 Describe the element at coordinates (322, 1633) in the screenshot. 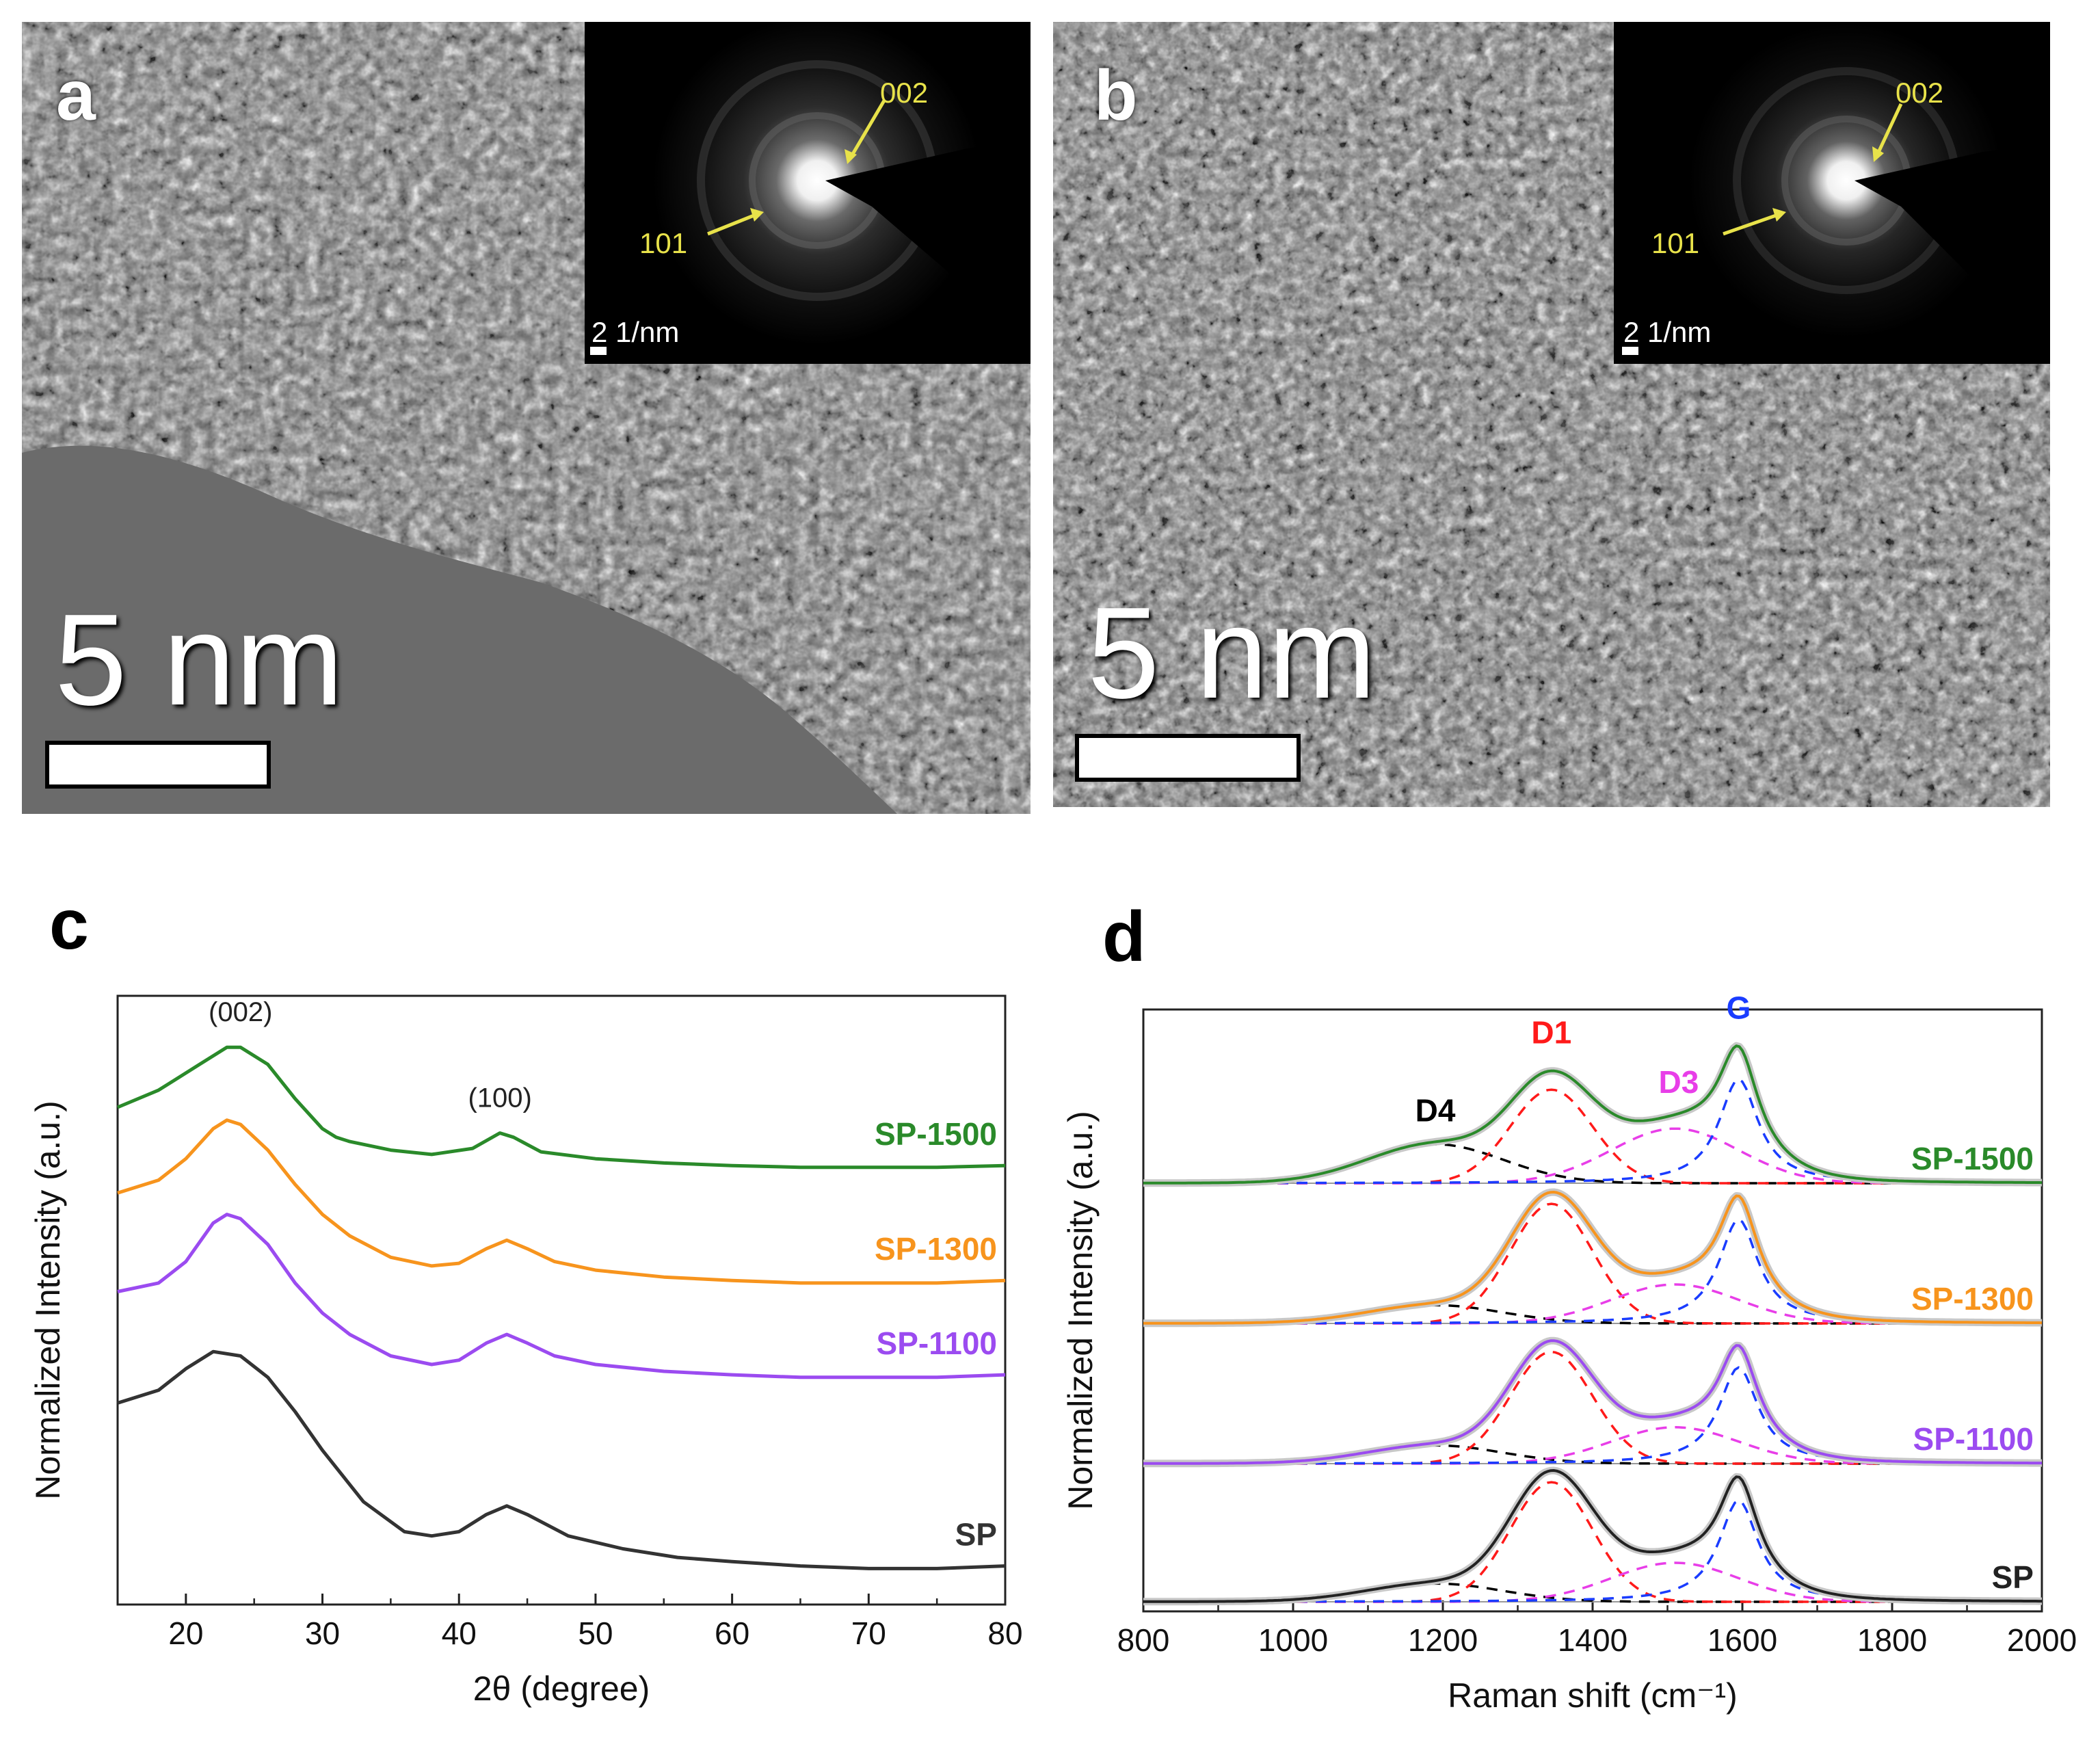

I see `x-tick-label: 30` at that location.